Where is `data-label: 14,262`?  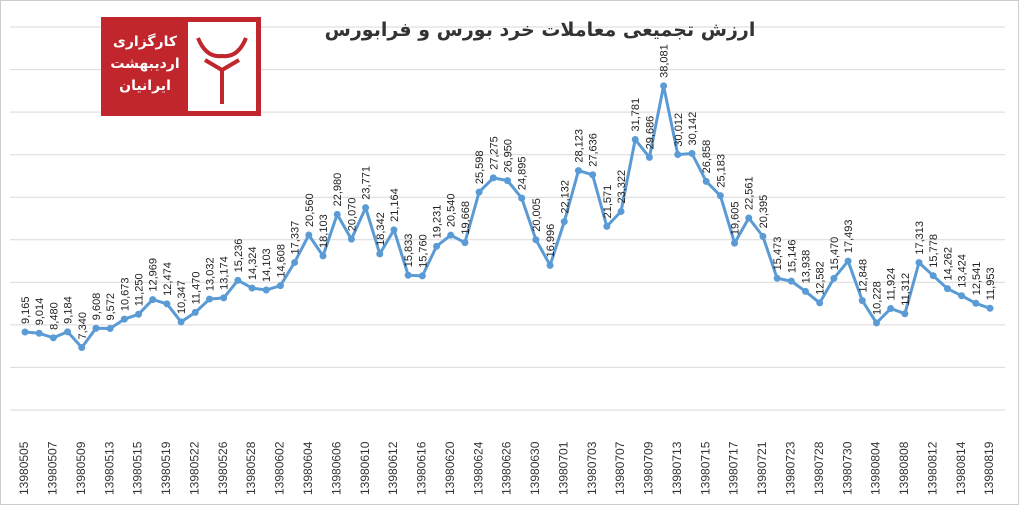
data-label: 14,262 is located at coordinates (948, 264).